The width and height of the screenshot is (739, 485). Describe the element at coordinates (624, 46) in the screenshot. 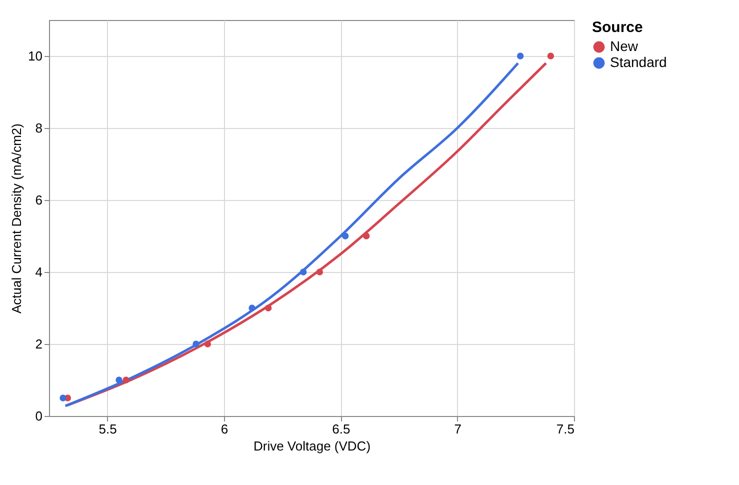

I see `legend-label: New` at that location.